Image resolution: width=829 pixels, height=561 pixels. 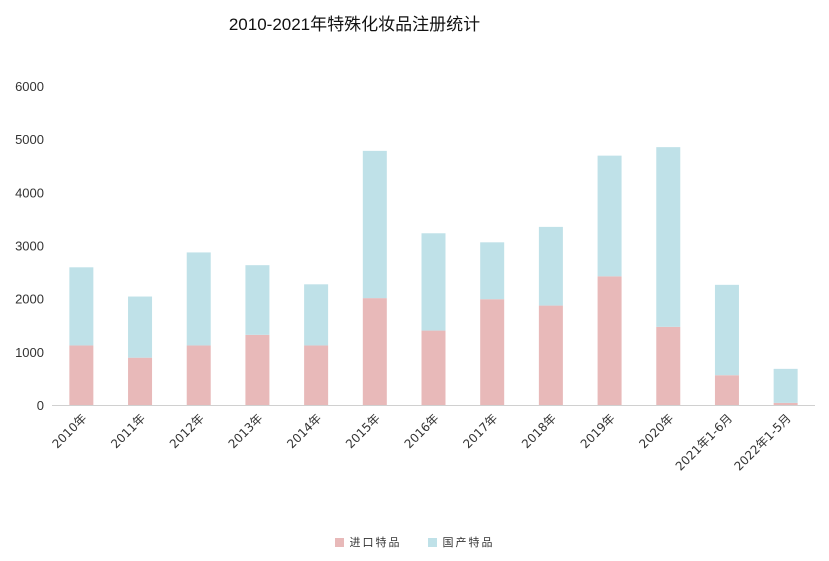 What do you see at coordinates (304, 431) in the screenshot?
I see `x-tick-label: 2014年` at bounding box center [304, 431].